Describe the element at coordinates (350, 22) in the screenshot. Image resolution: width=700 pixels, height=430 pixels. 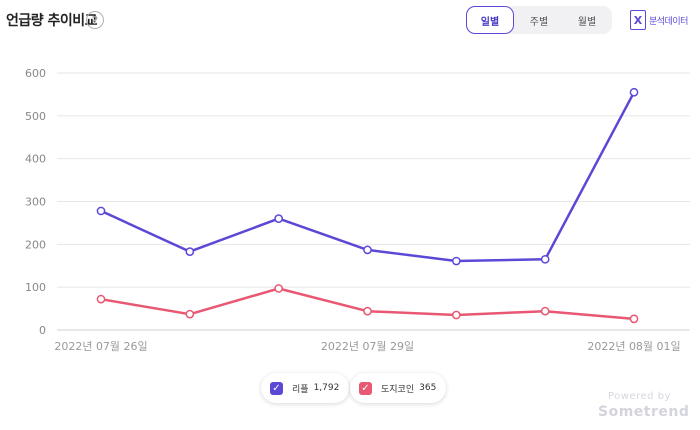
I see `chart-header: 언급량 추이비교 ? 일별 주별 월별 X 분석데이터` at that location.